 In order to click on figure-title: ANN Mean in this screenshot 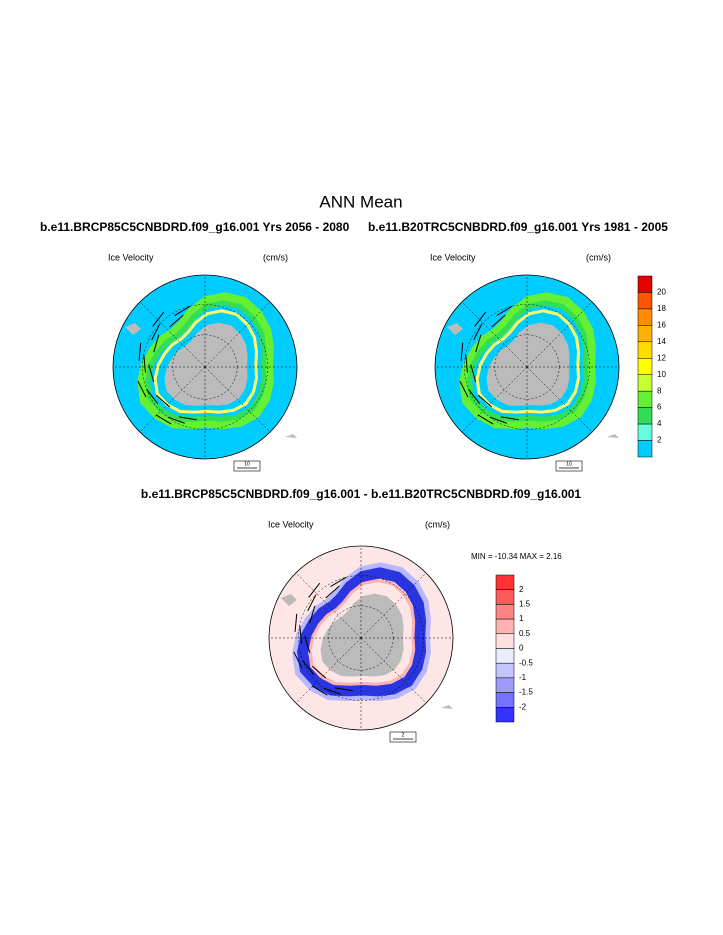, I will do `click(360, 201)`.